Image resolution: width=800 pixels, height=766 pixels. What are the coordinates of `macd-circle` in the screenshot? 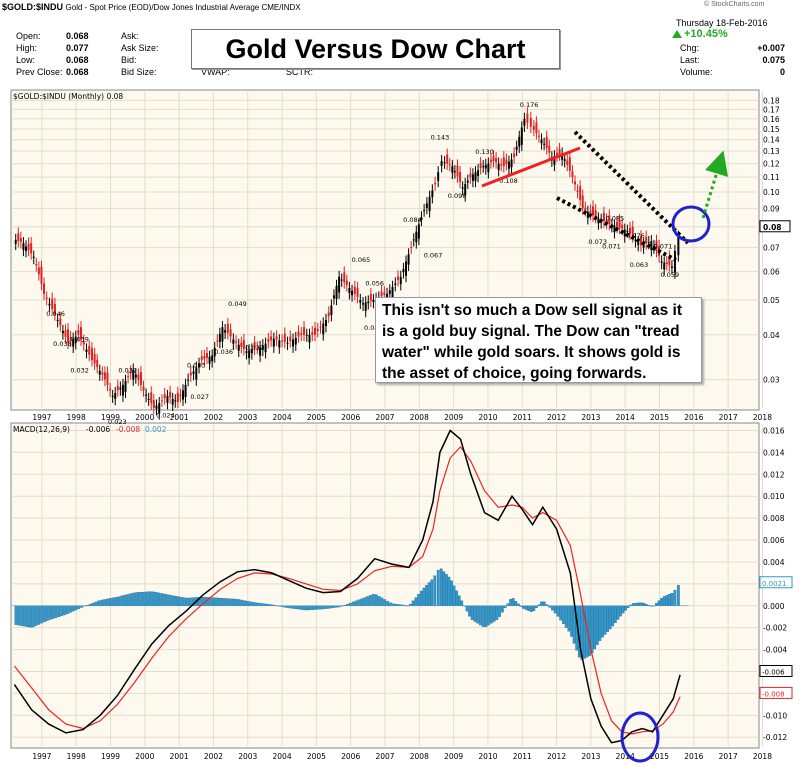 It's located at (640, 737).